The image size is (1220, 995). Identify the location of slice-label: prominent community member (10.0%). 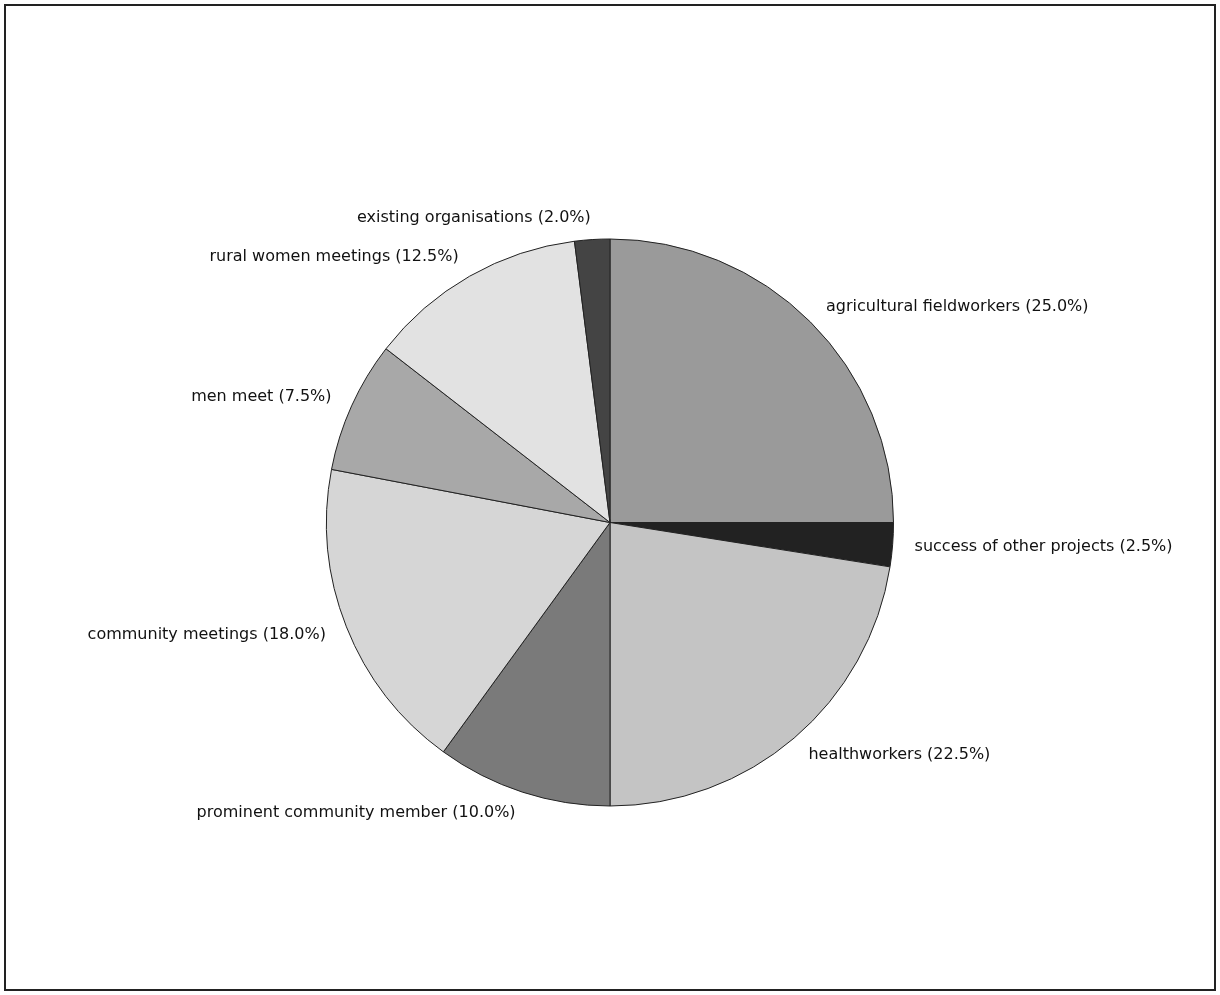
(356, 812).